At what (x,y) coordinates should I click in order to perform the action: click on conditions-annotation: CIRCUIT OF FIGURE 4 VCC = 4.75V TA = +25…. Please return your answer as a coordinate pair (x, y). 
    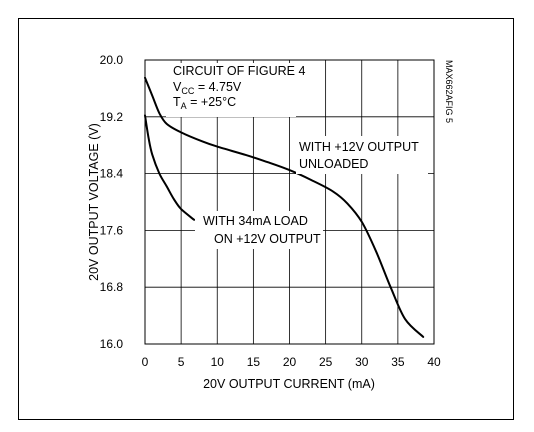
    Looking at the image, I should click on (235, 90).